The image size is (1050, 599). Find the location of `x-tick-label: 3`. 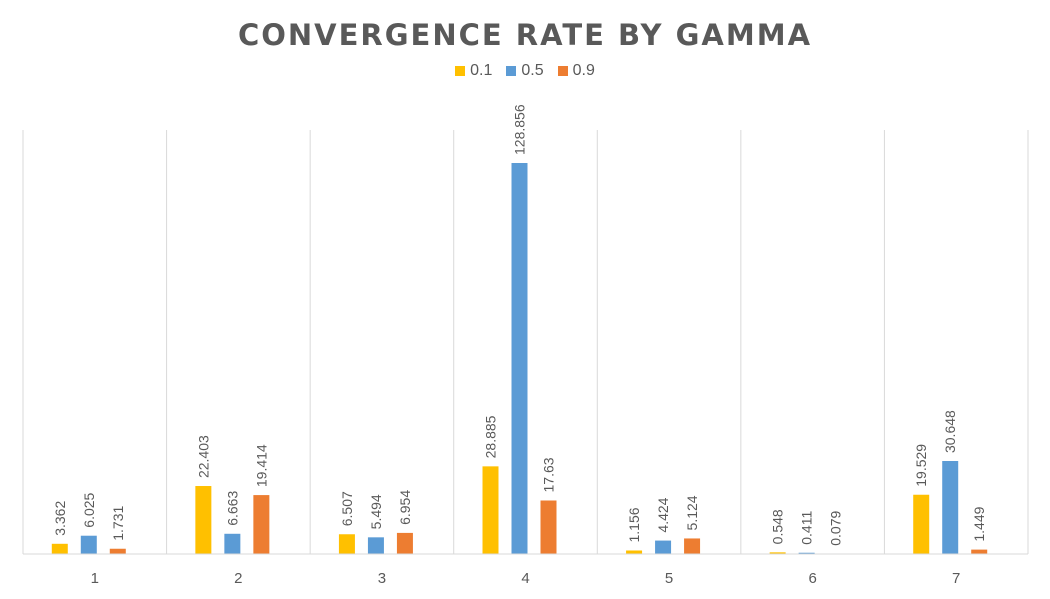

x-tick-label: 3 is located at coordinates (382, 578).